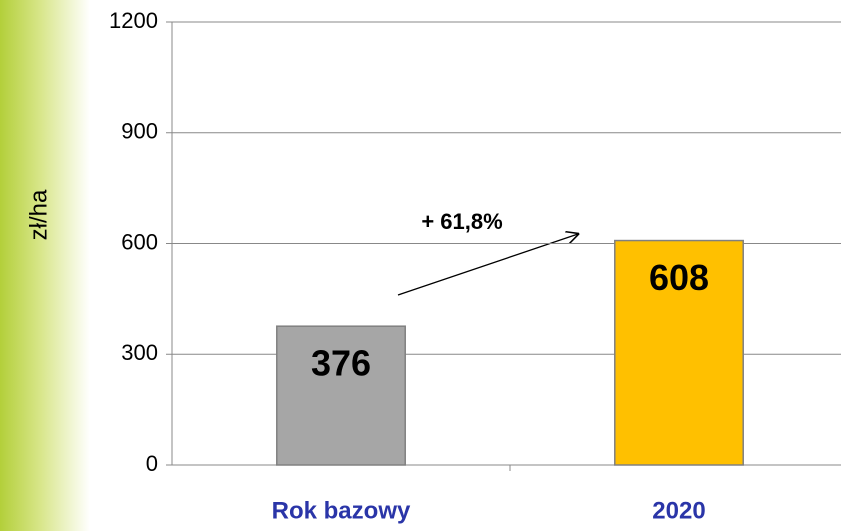 The height and width of the screenshot is (531, 841). I want to click on value-label: 608, so click(679, 277).